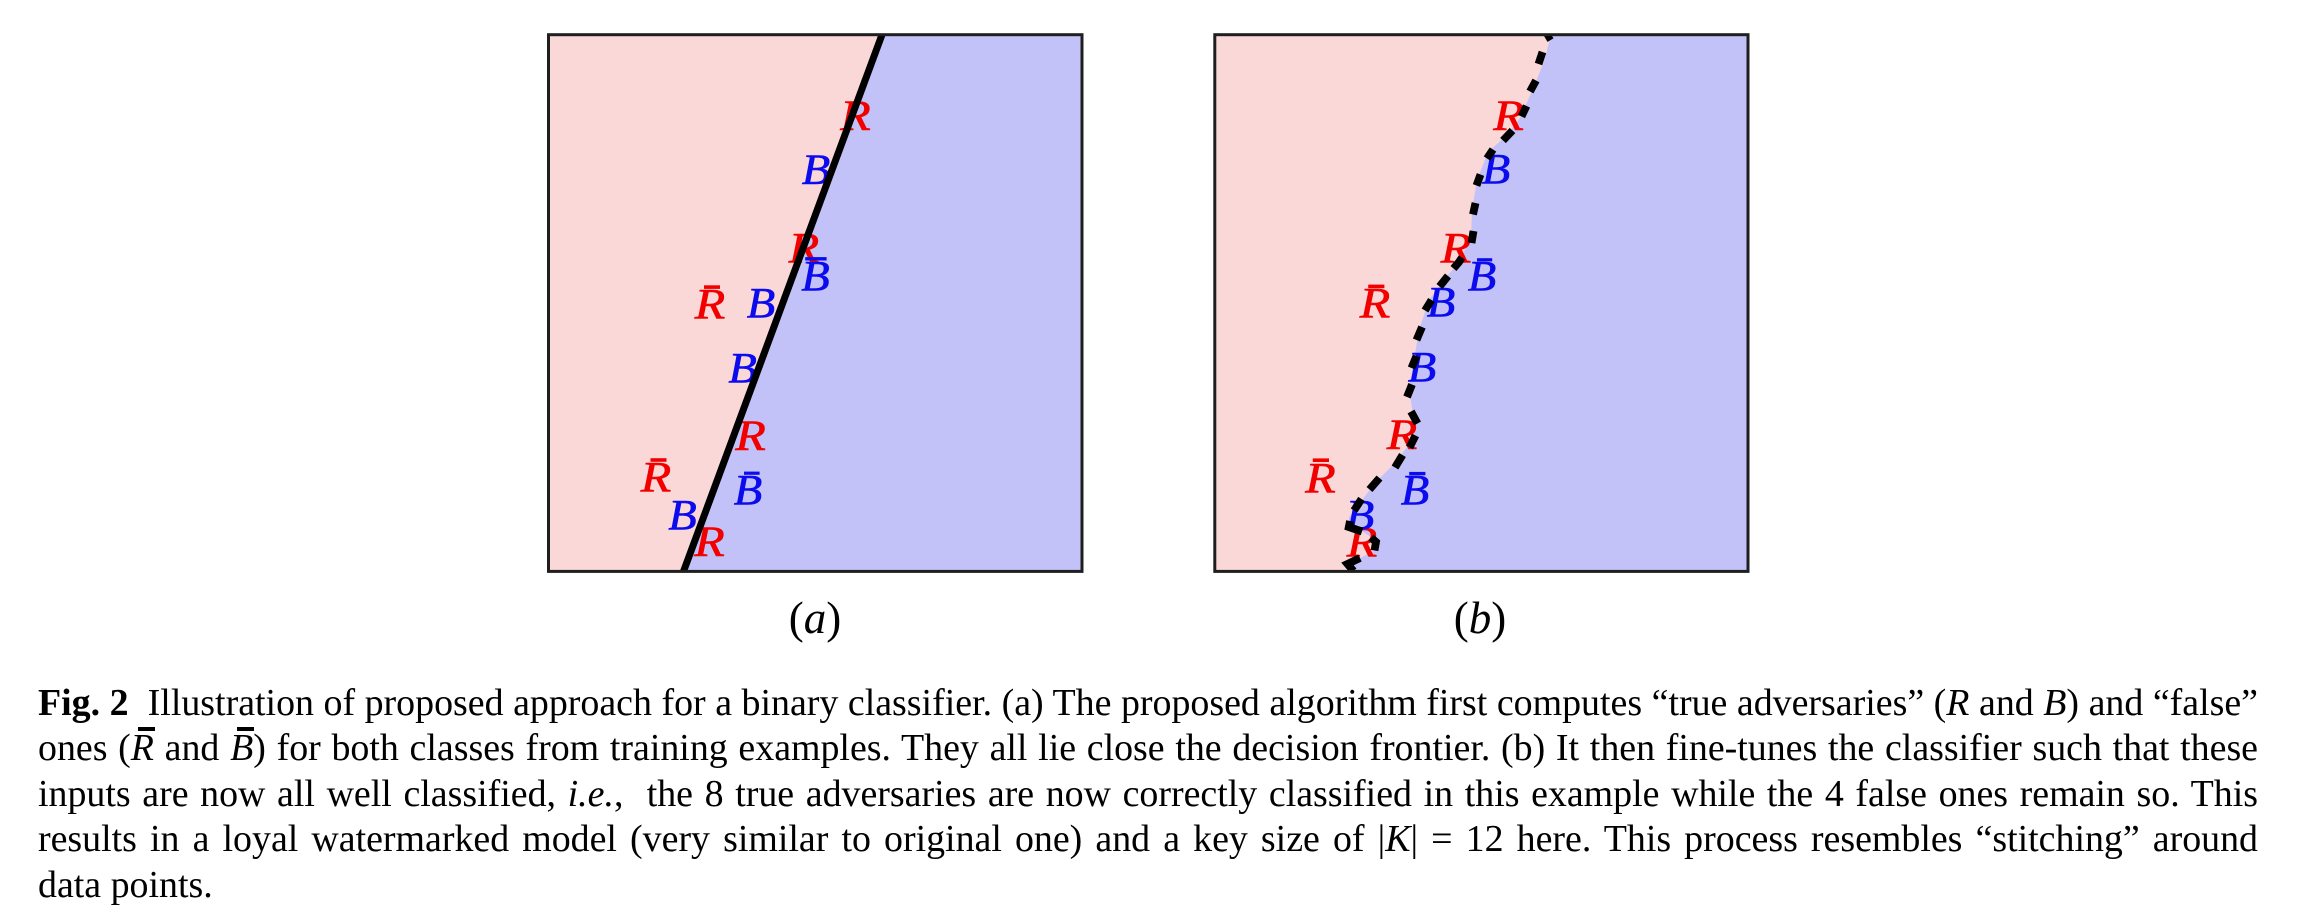 This screenshot has width=2324, height=918. Describe the element at coordinates (1480, 618) in the screenshot. I see `svg-text: (b)` at that location.